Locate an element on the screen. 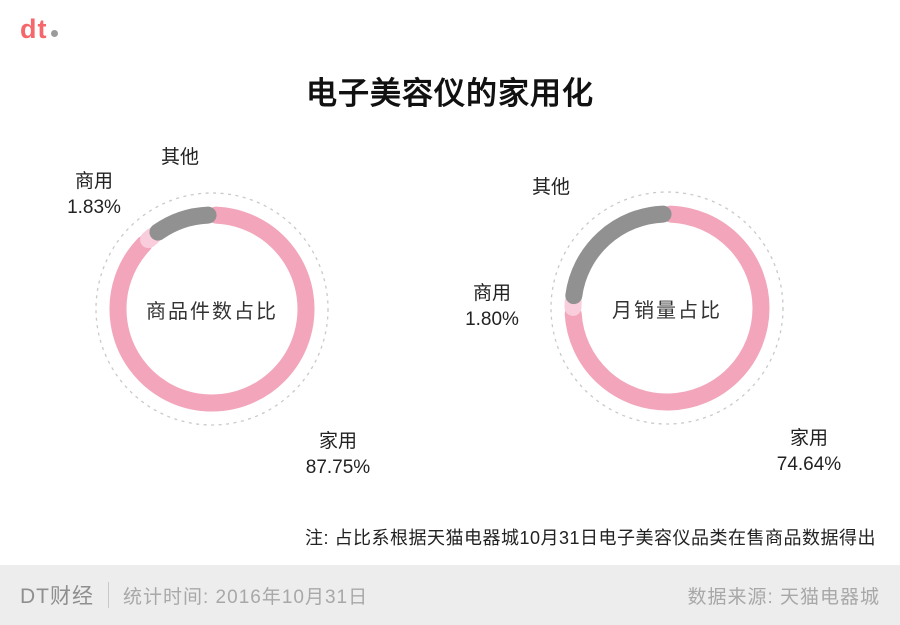  donut-center-label-right: 月销量占比 is located at coordinates (667, 310).